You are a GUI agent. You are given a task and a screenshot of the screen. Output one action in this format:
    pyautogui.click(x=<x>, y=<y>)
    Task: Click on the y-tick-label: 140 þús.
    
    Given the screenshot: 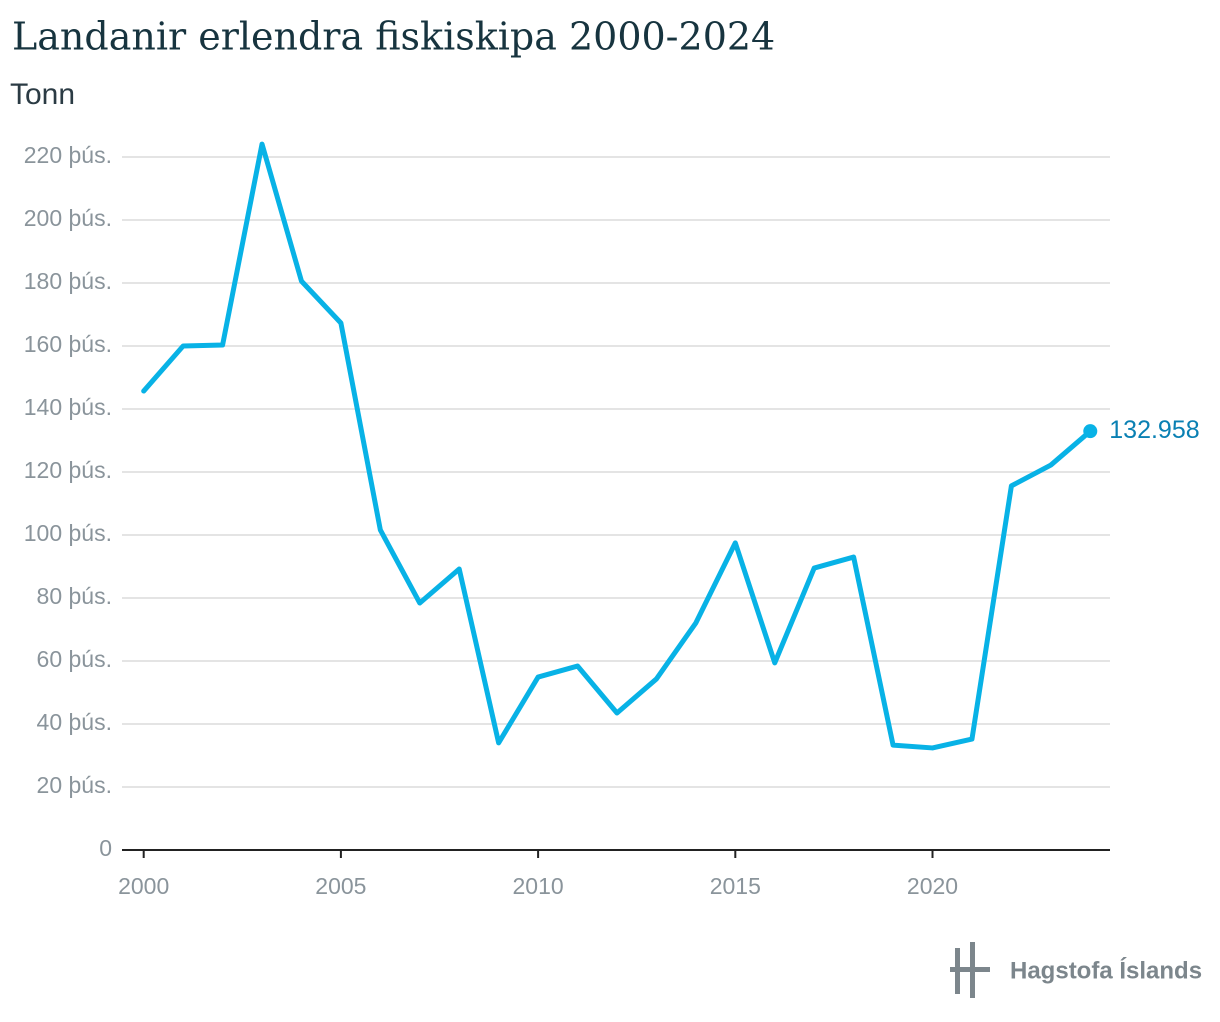 What is the action you would take?
    pyautogui.click(x=68, y=407)
    